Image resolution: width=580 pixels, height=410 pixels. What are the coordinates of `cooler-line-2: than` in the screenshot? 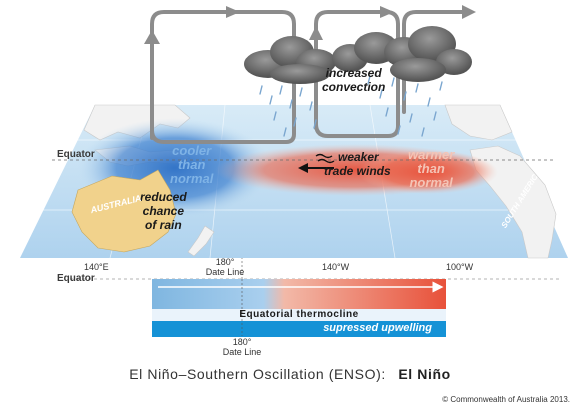 It's located at (191, 164).